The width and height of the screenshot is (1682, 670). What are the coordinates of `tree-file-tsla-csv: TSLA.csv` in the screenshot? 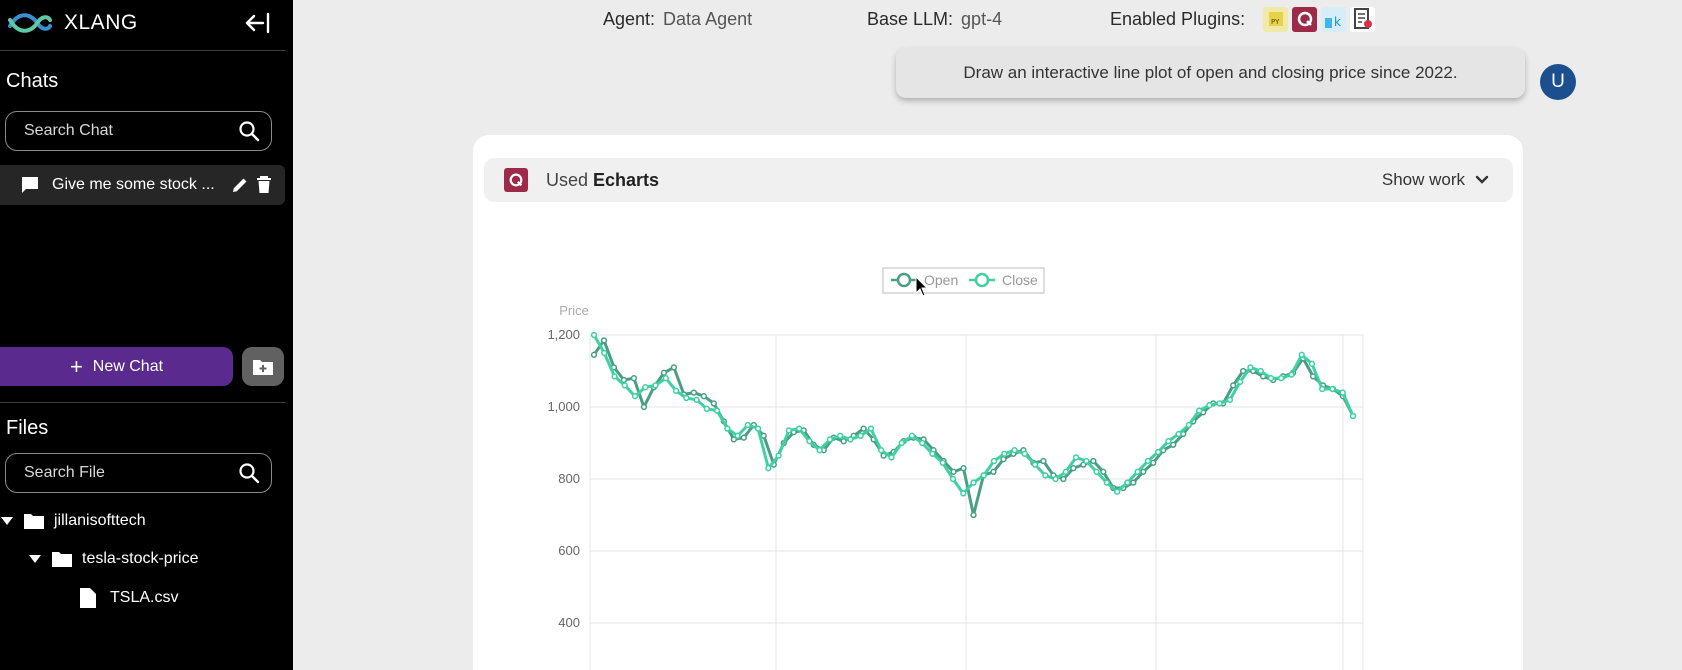 It's located at (129, 598).